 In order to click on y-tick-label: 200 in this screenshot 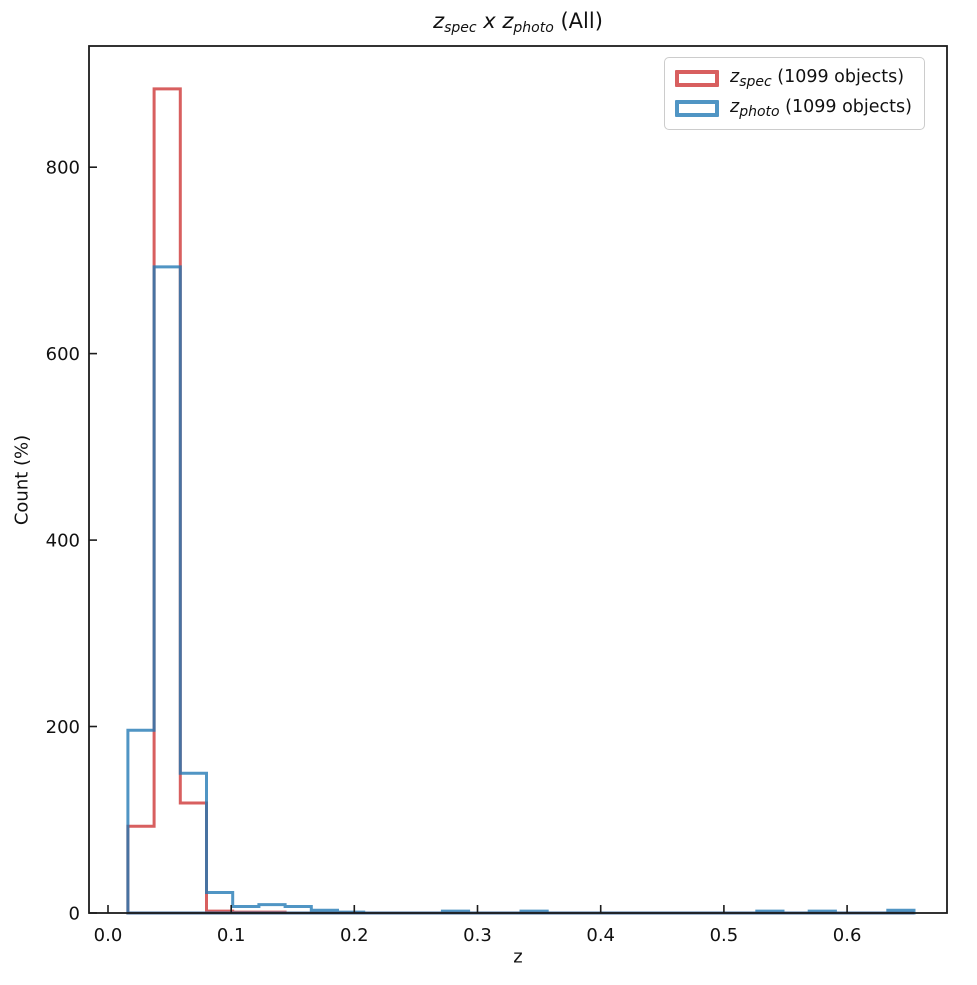, I will do `click(63, 727)`.